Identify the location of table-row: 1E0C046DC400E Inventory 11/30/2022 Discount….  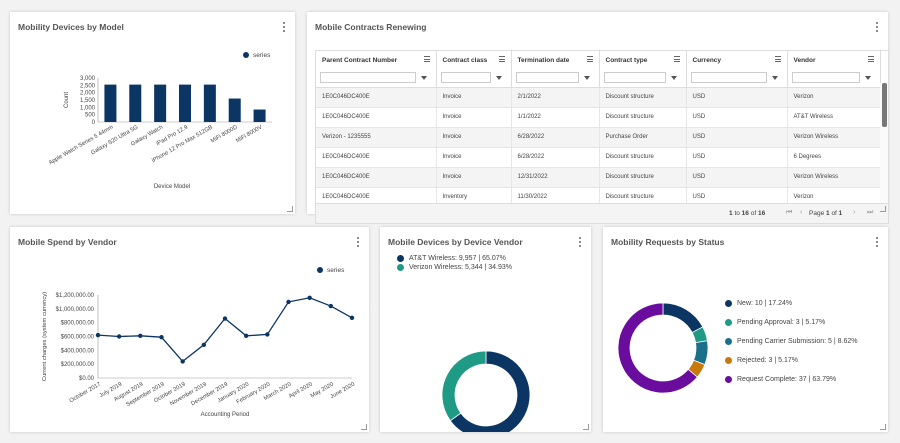
(598, 197).